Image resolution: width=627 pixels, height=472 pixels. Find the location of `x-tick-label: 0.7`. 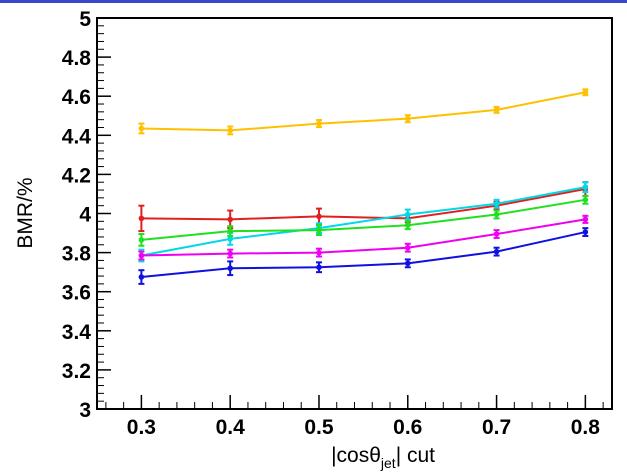

x-tick-label: 0.7 is located at coordinates (496, 427).